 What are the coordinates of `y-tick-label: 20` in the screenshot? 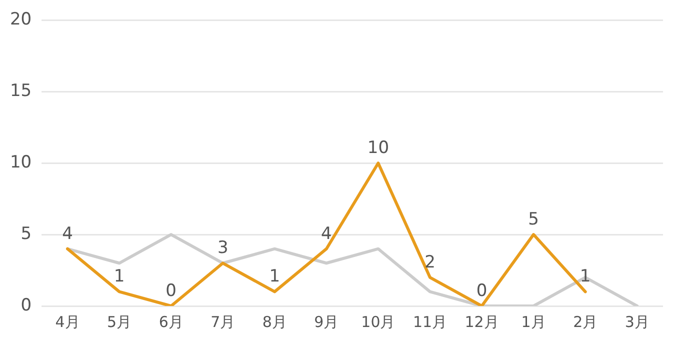 It's located at (21, 20).